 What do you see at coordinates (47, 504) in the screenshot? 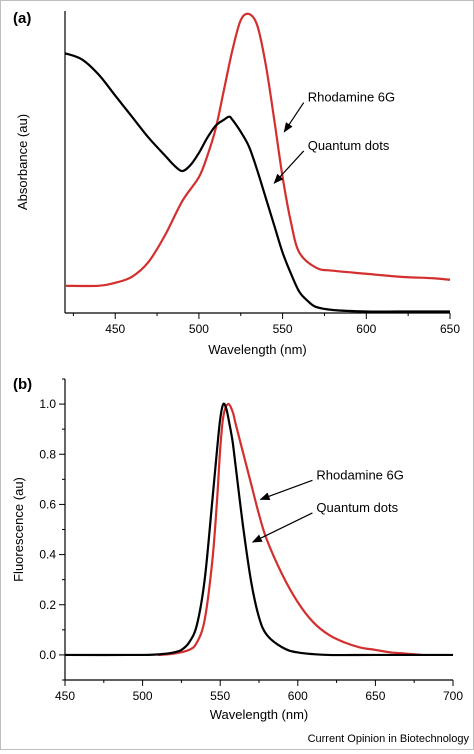
I see `y-tick-label: 0.6` at bounding box center [47, 504].